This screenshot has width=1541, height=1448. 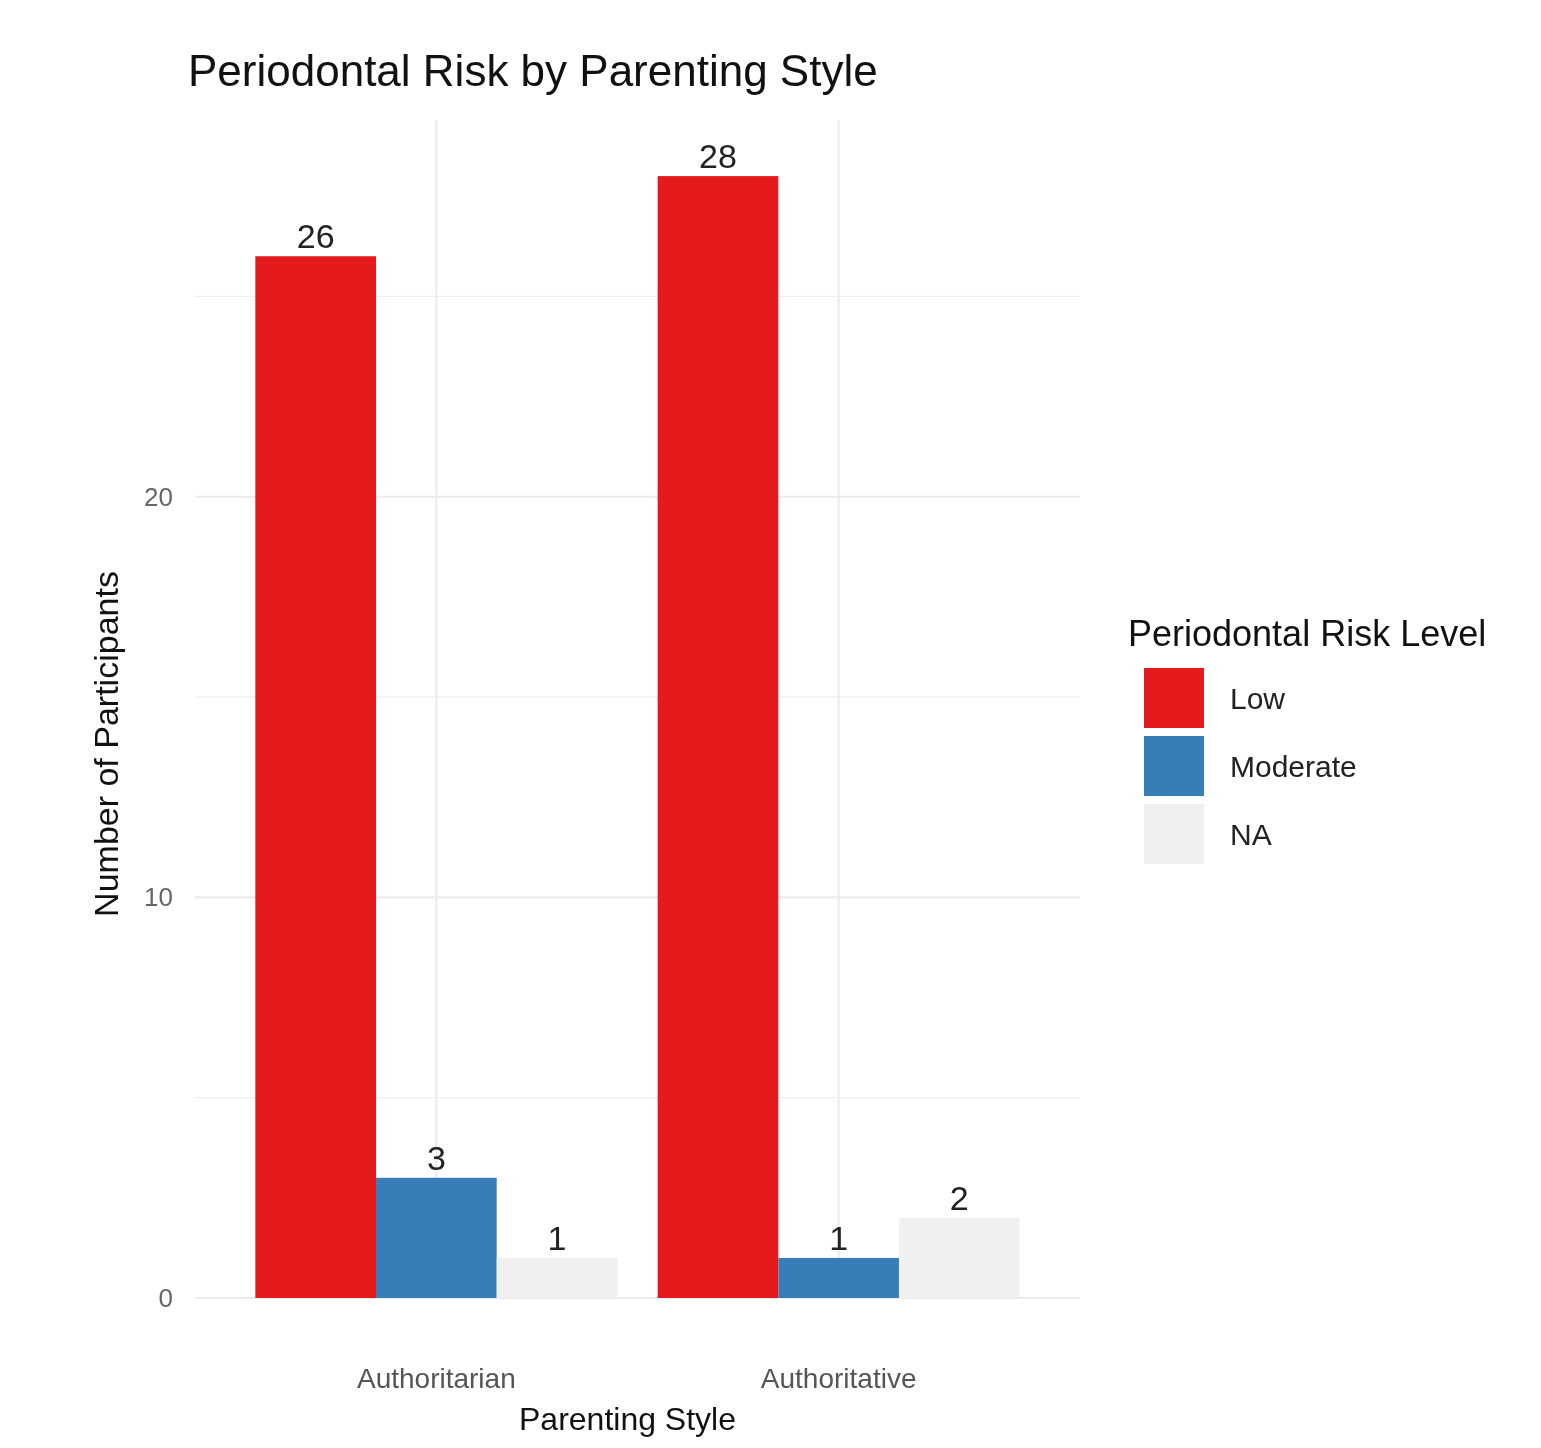 What do you see at coordinates (436, 1378) in the screenshot?
I see `x-tick-label: Authoritarian` at bounding box center [436, 1378].